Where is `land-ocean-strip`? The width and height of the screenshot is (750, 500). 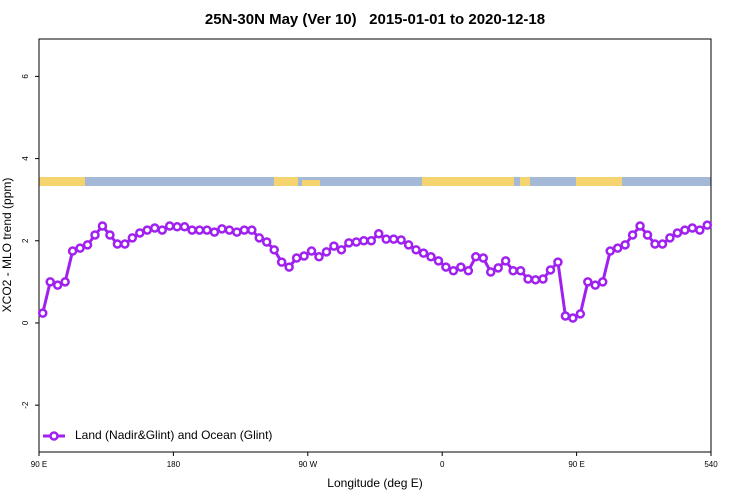
land-ocean-strip is located at coordinates (375, 181).